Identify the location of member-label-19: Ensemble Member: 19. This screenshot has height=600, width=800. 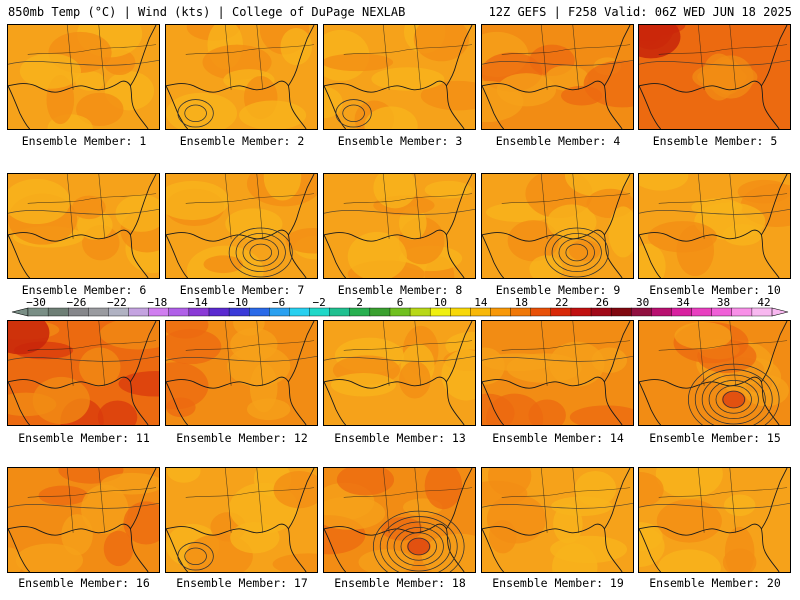
(558, 583).